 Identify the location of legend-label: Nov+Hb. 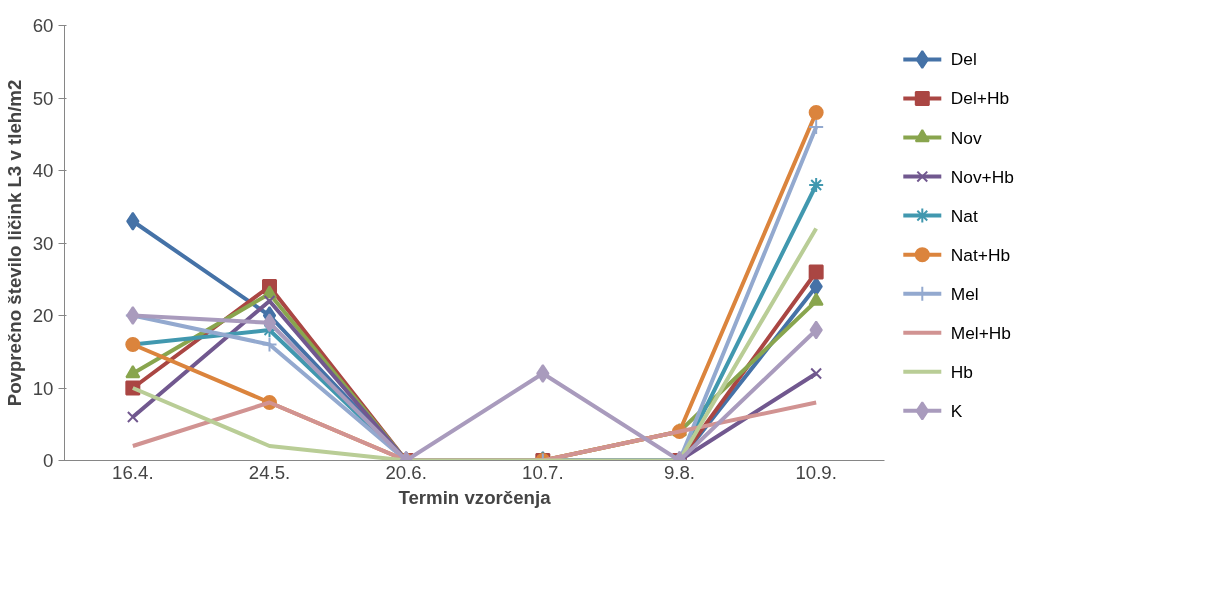
(982, 176).